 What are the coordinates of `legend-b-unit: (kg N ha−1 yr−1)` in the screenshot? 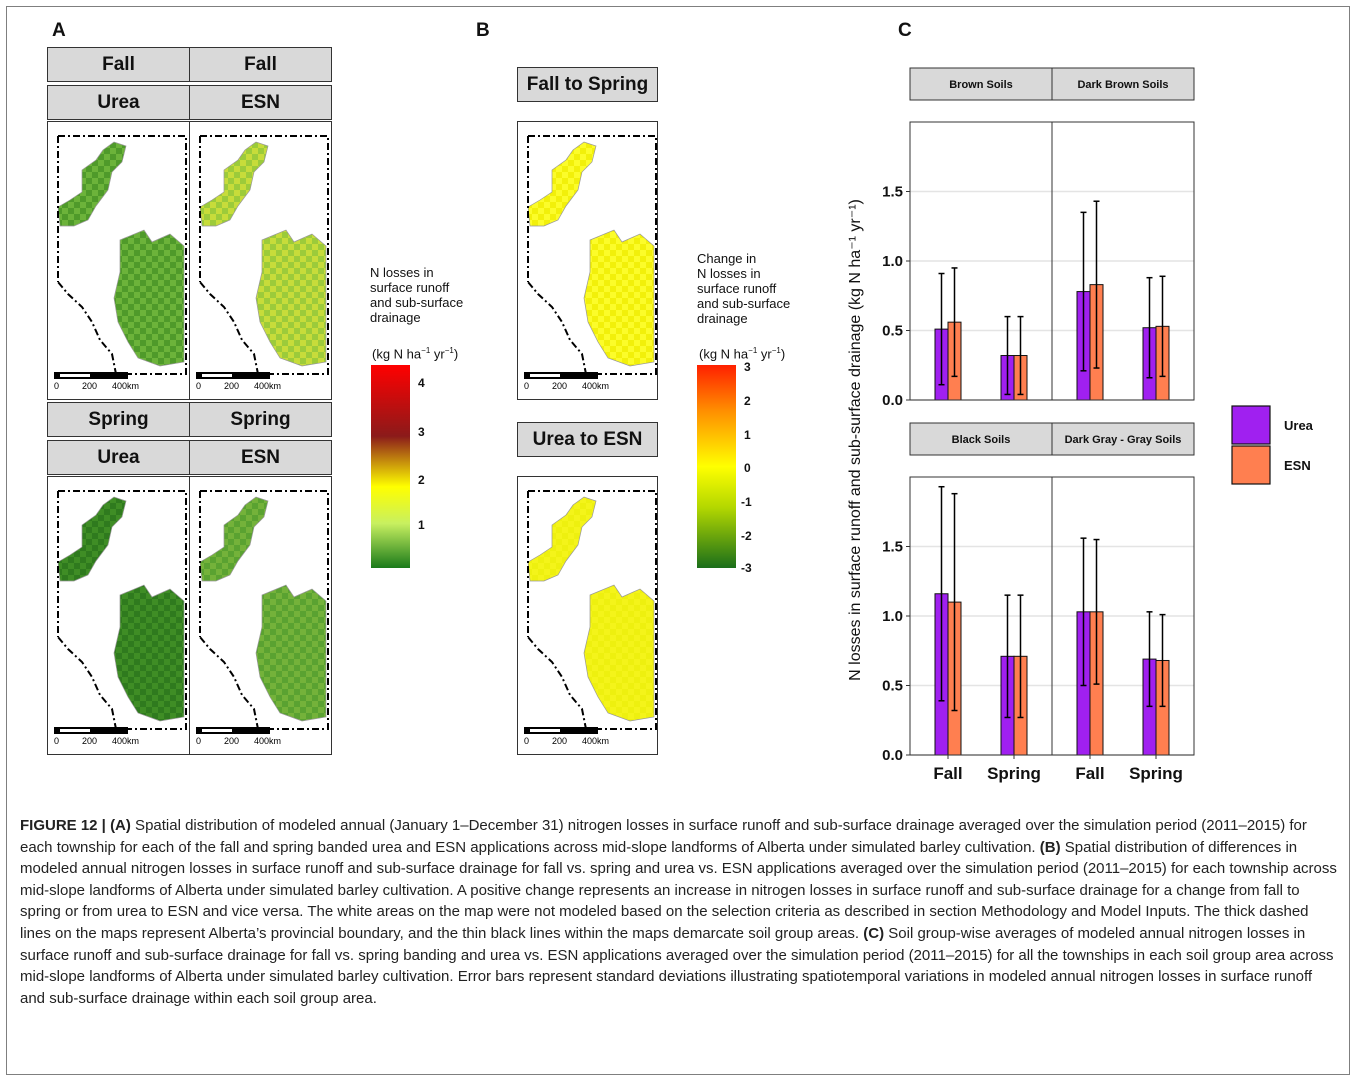 It's located at (742, 352).